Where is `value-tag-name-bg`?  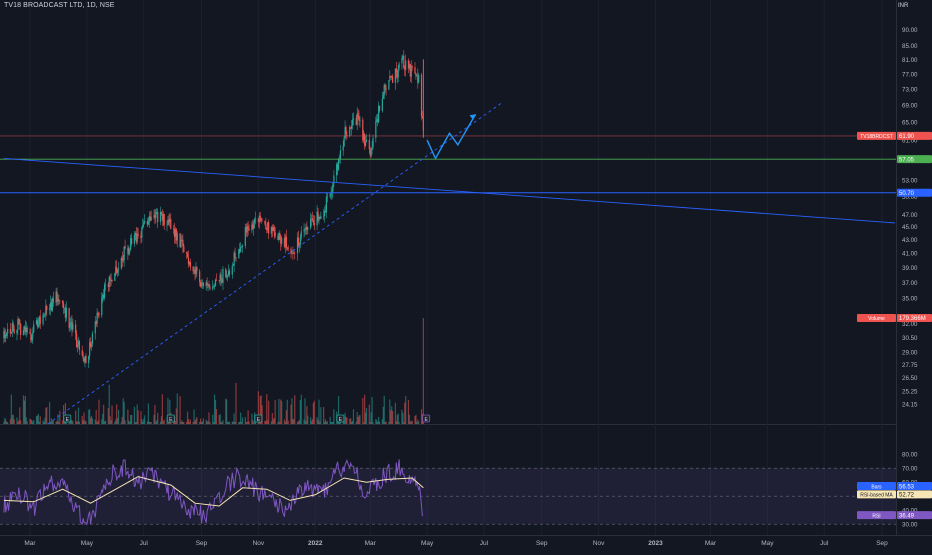
value-tag-name-bg is located at coordinates (876, 515).